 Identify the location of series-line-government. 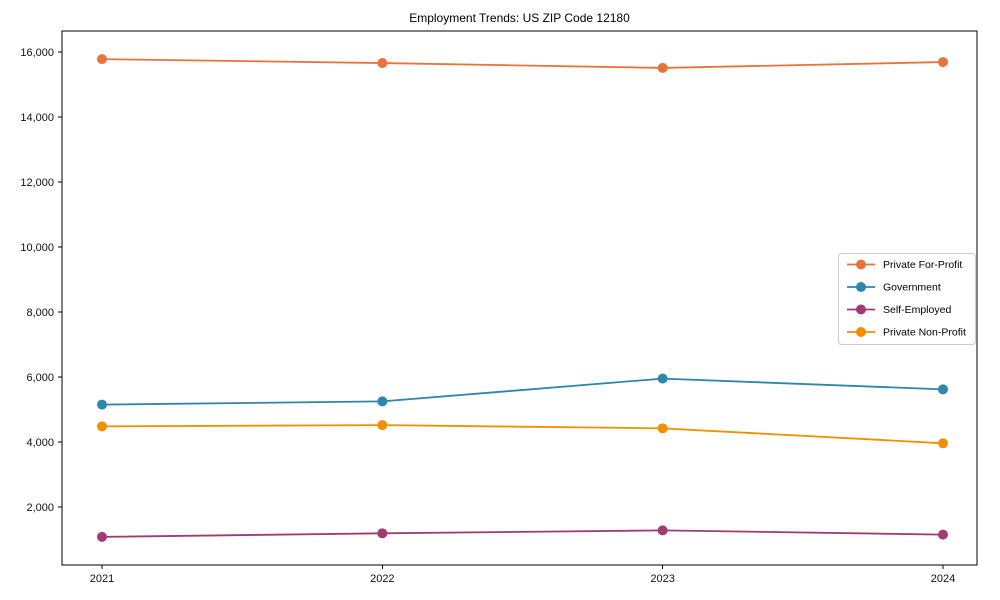
(522, 391).